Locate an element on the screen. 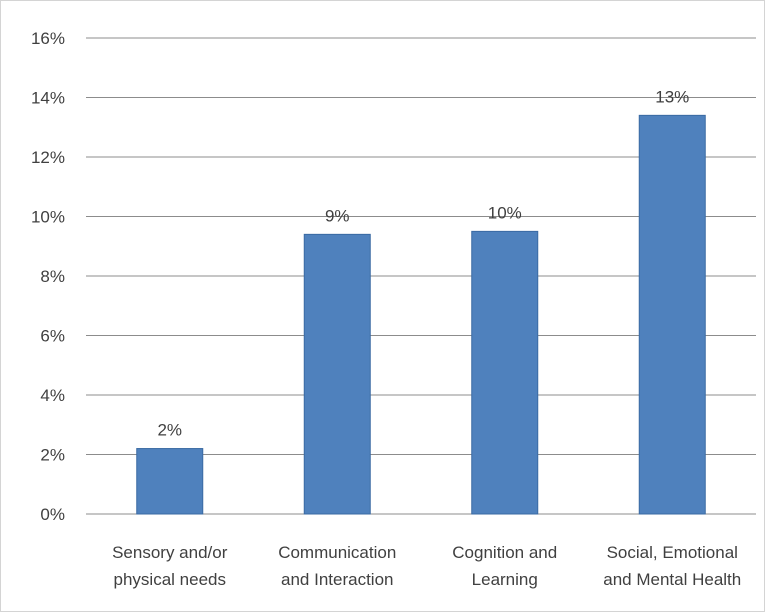 The width and height of the screenshot is (765, 612). y-tick-label: 8% is located at coordinates (52, 276).